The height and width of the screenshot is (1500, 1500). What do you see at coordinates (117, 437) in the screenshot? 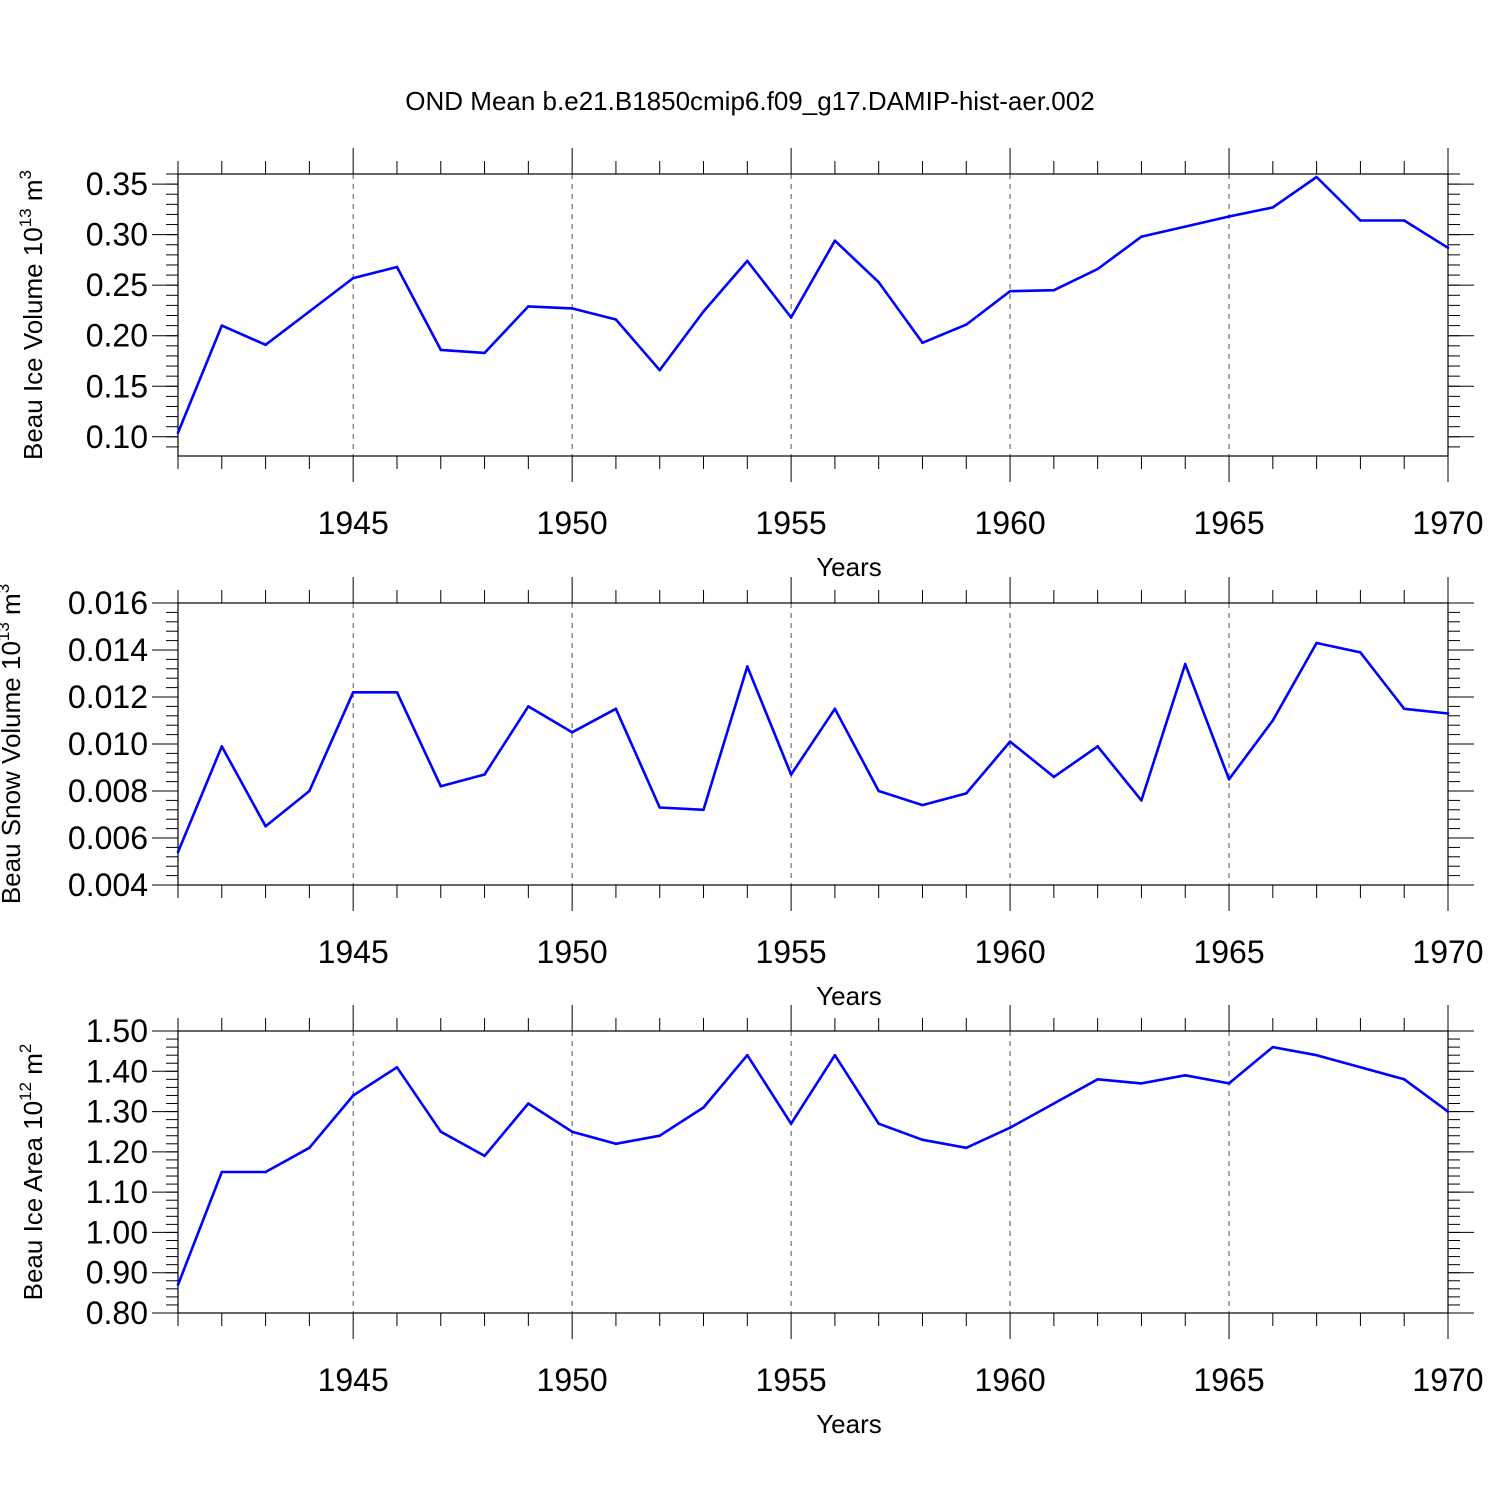
I see `y-tick-label: 0.10` at bounding box center [117, 437].